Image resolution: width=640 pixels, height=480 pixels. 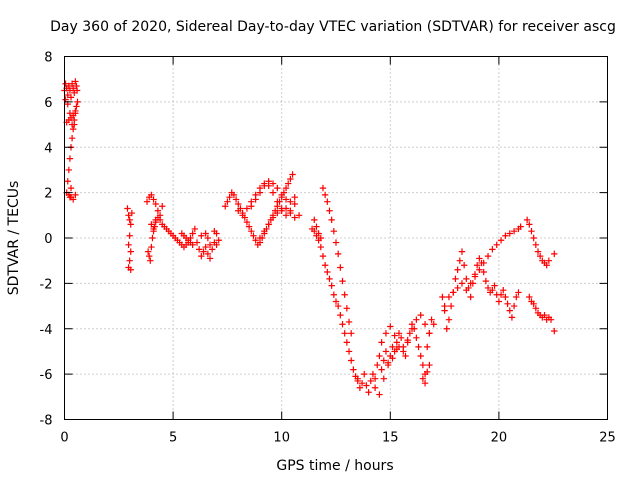 What do you see at coordinates (499, 438) in the screenshot?
I see `x-tick-label: 20` at bounding box center [499, 438].